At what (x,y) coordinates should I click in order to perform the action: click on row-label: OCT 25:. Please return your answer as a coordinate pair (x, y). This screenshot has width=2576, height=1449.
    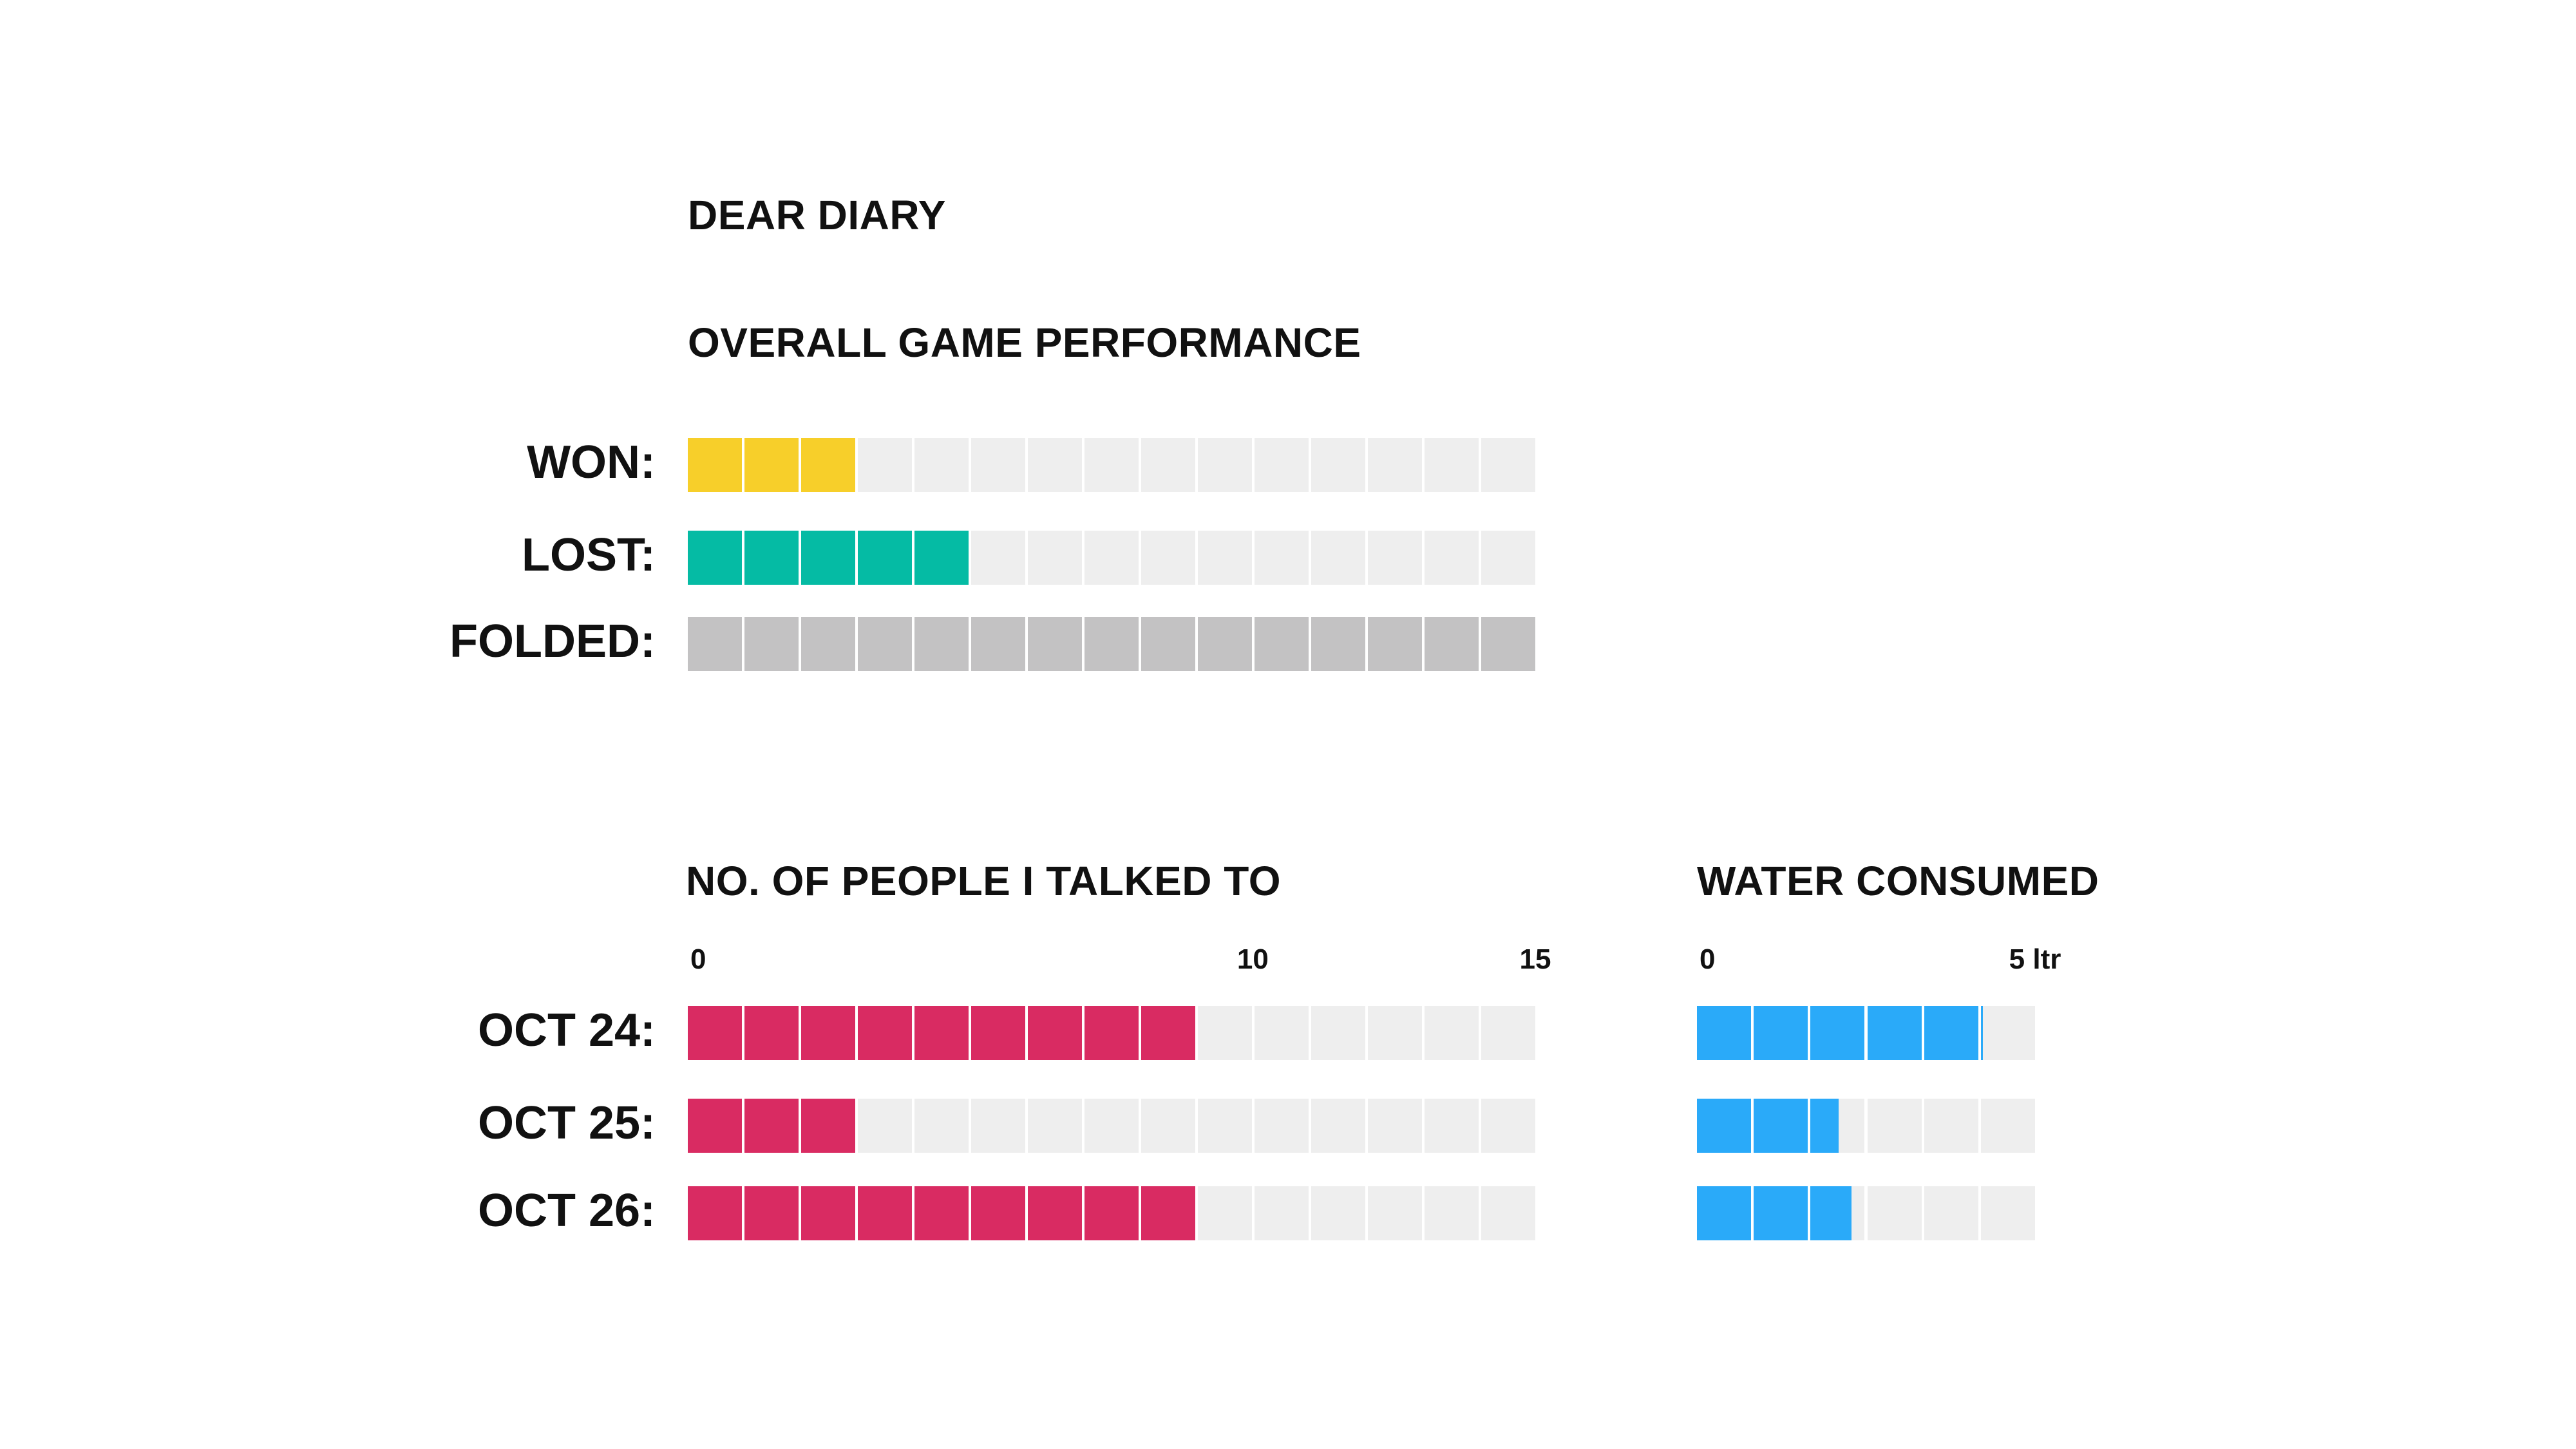
    Looking at the image, I should click on (566, 1123).